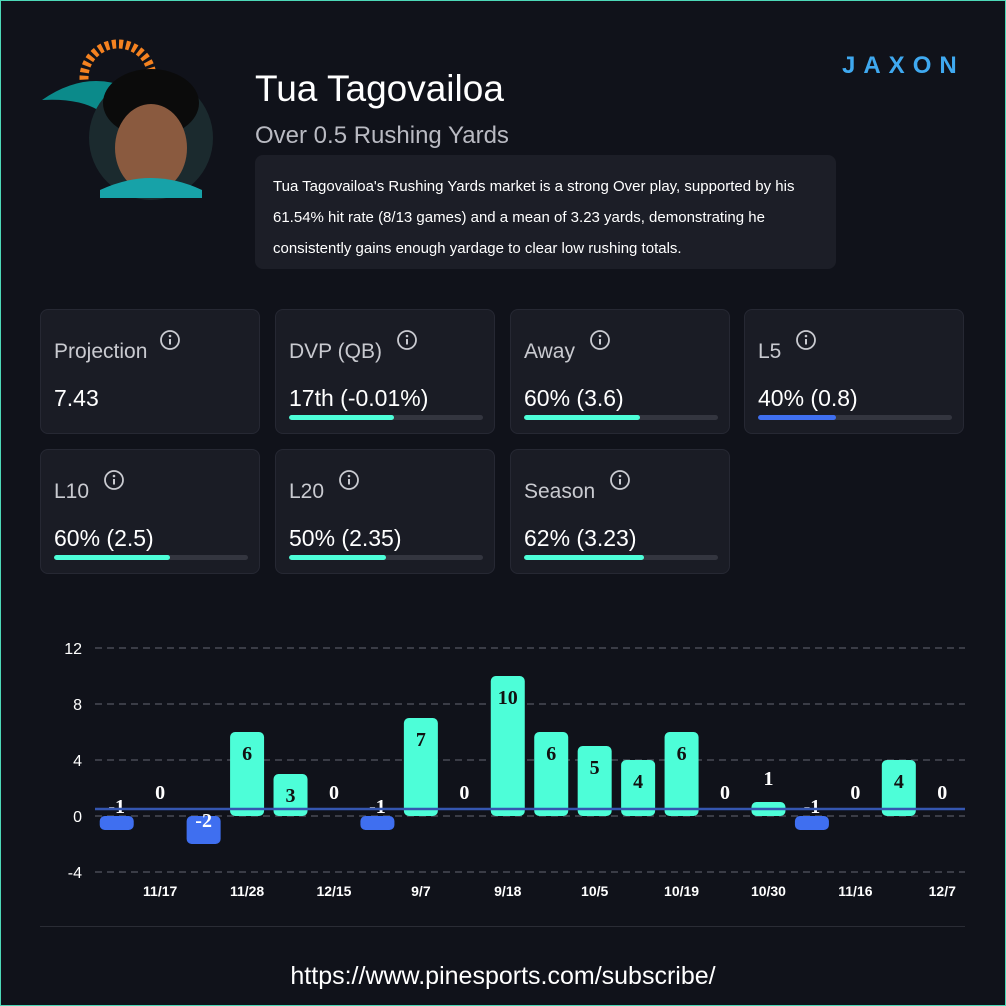  I want to click on player-image, so click(127, 119).